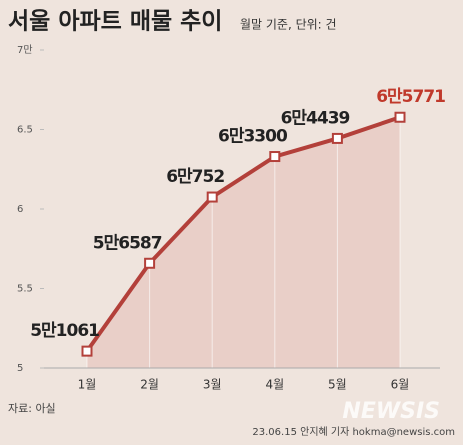  Describe the element at coordinates (400, 385) in the screenshot. I see `x-tick-label: 6월` at that location.